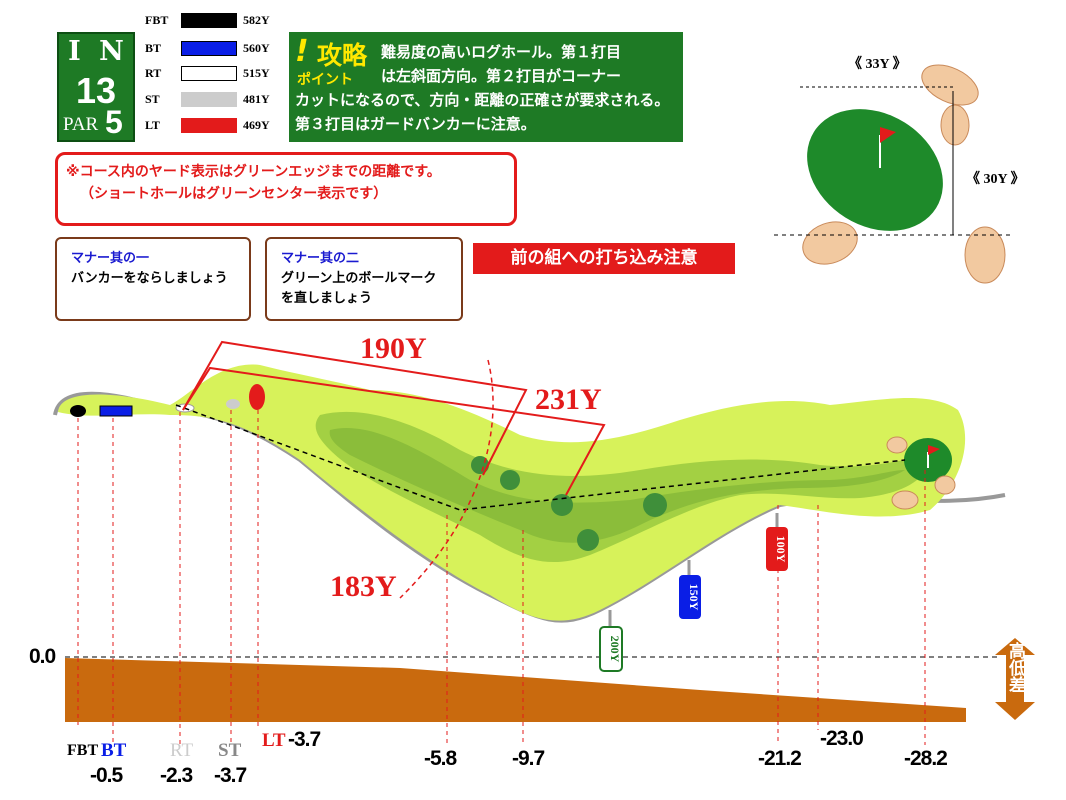  I want to click on tee-abbr-lt: LT, so click(274, 740).